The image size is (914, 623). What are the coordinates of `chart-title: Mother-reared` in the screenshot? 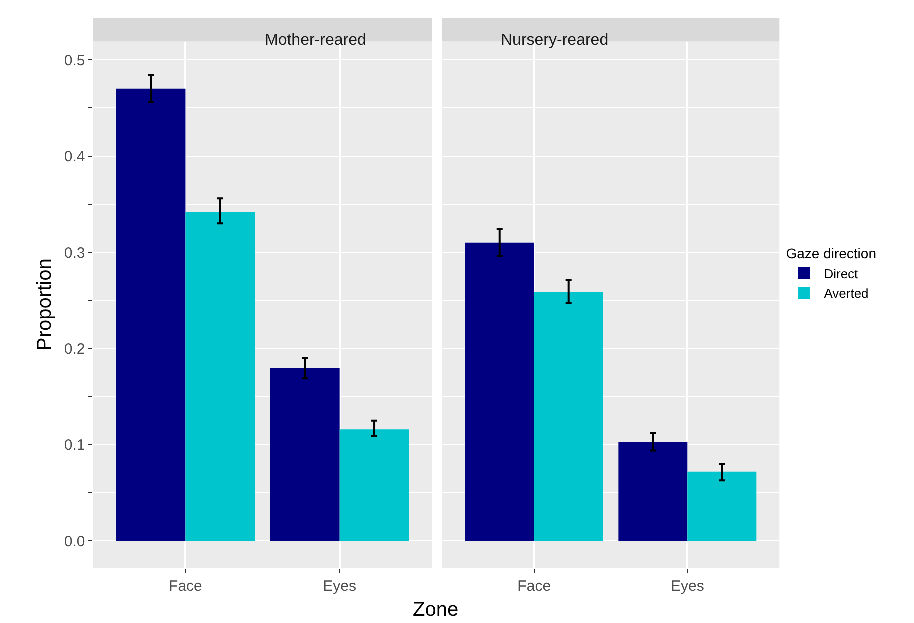 It's located at (315, 40).